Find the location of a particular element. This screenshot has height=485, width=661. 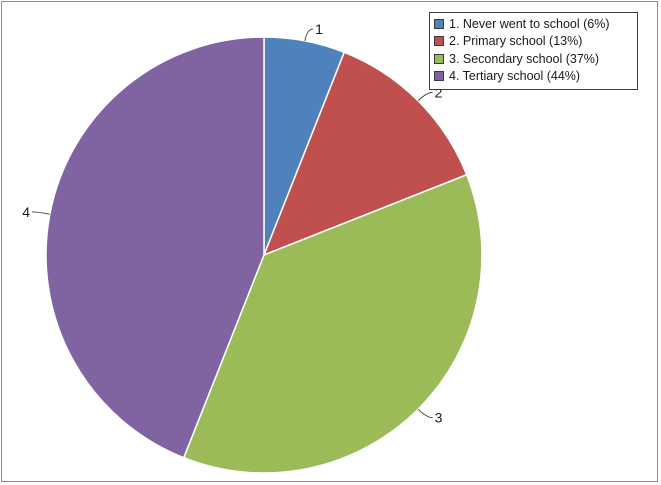

slice-label: 4 is located at coordinates (26, 212).